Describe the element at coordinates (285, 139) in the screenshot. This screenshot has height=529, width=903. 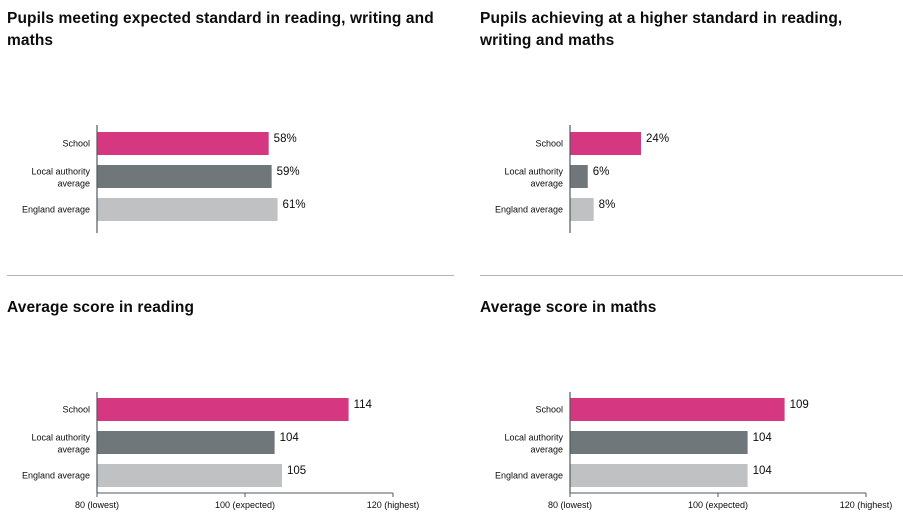
I see `value-label: 58%` at that location.